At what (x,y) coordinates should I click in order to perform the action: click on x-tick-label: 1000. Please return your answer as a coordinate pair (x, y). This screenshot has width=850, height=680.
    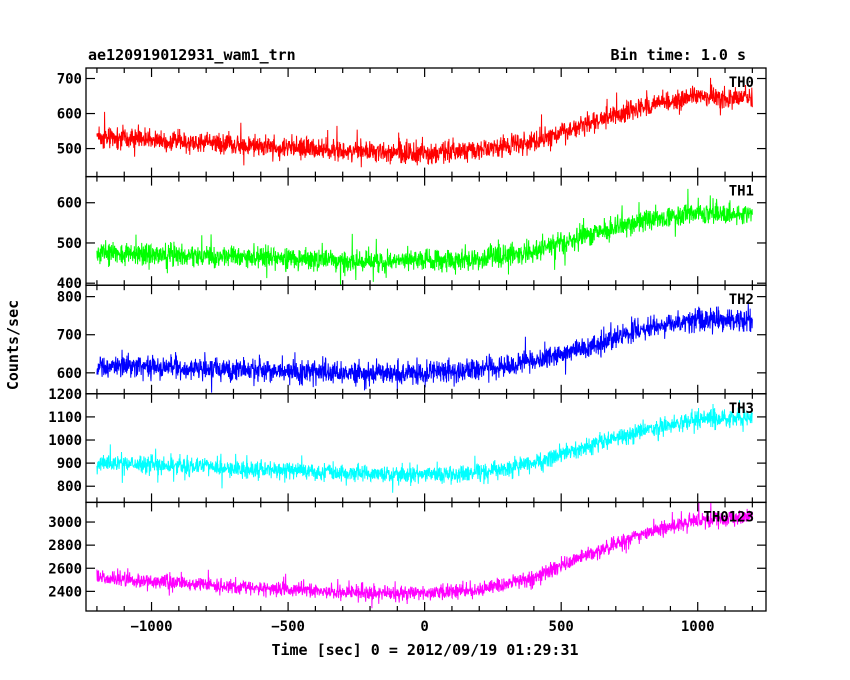
    Looking at the image, I should click on (698, 627).